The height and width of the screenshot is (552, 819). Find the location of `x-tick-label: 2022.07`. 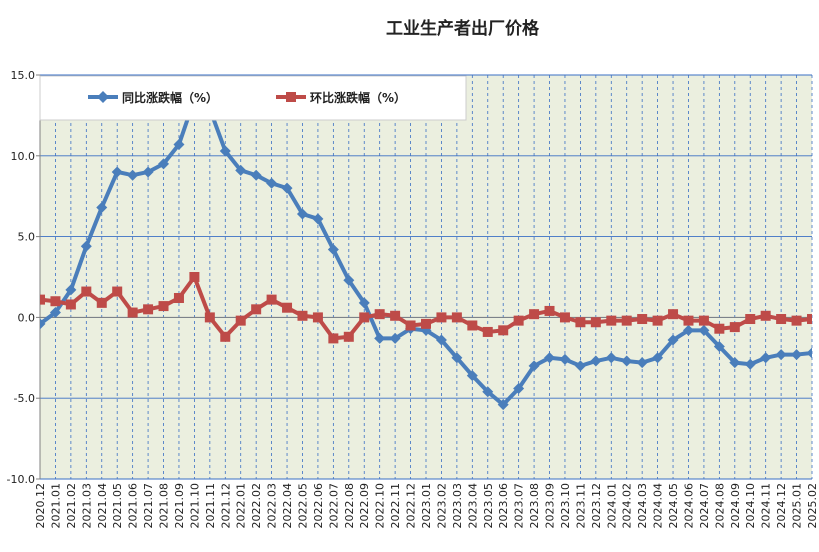

x-tick-label: 2022.07 is located at coordinates (333, 506).